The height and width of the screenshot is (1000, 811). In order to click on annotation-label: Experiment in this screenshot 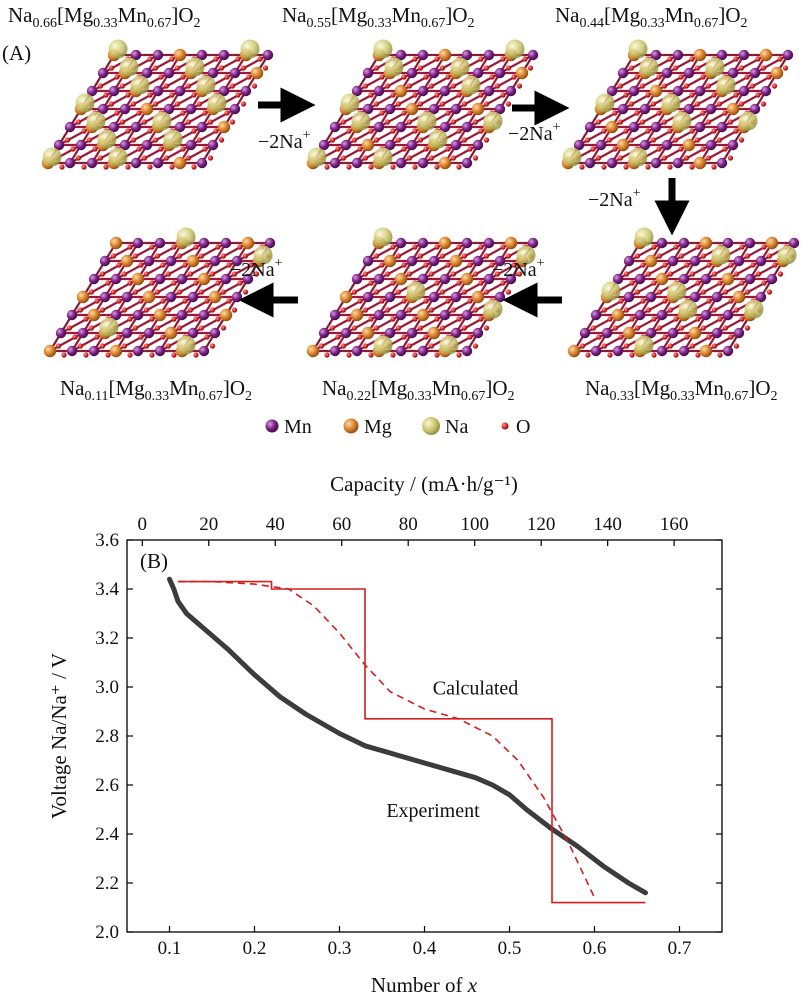, I will do `click(433, 811)`.